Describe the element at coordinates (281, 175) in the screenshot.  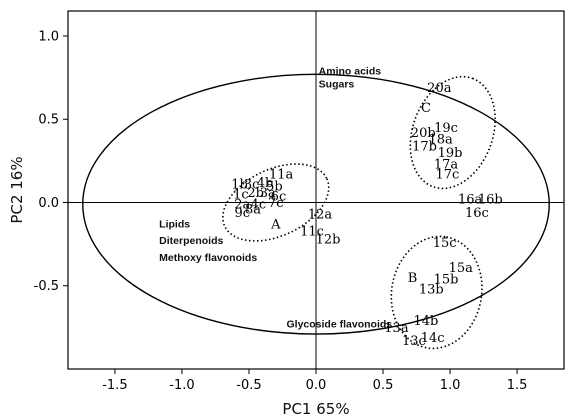
I see `point-label: 11a` at that location.